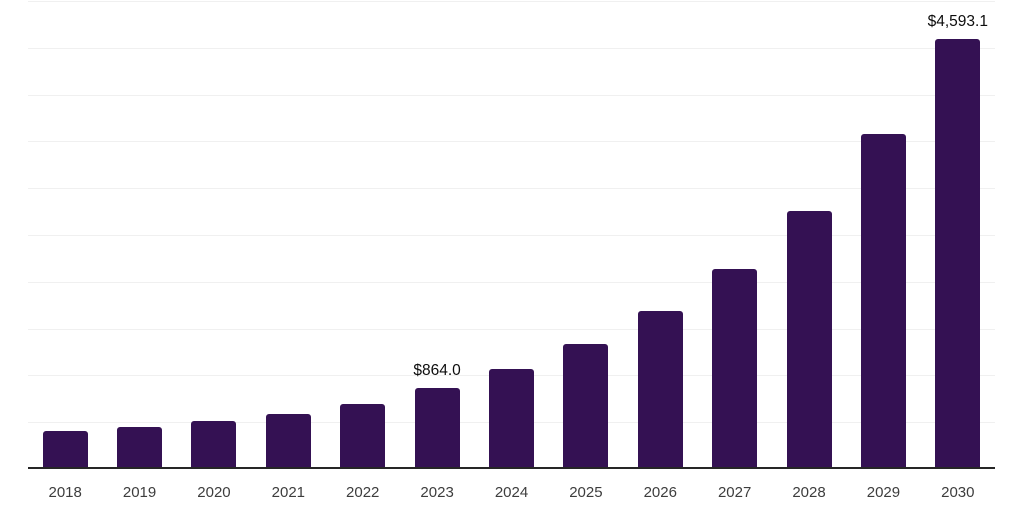  What do you see at coordinates (883, 492) in the screenshot?
I see `x-tick-label-2029: 2029` at bounding box center [883, 492].